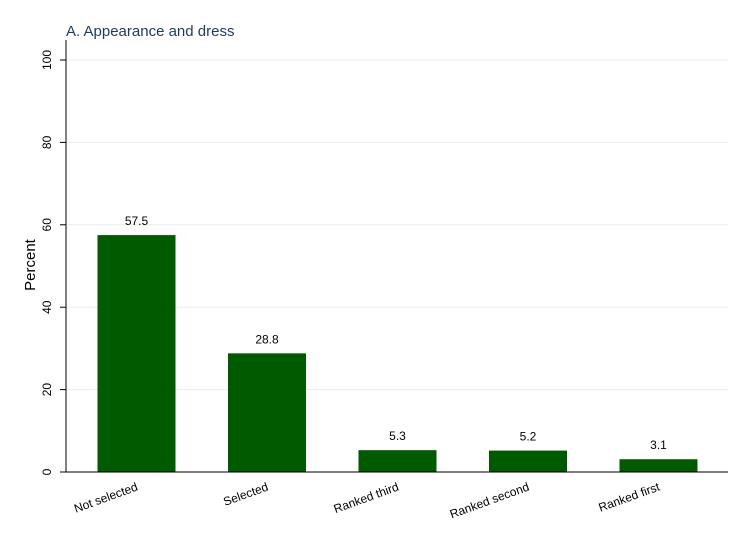 Image resolution: width=750 pixels, height=545 pixels. What do you see at coordinates (47, 60) in the screenshot?
I see `y-tick-label-5: 100` at bounding box center [47, 60].